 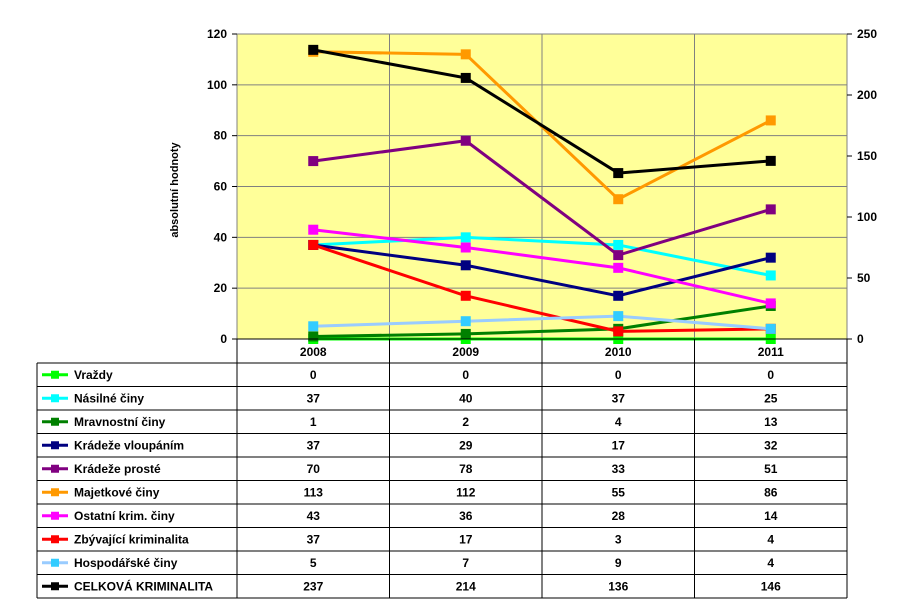 I want to click on right-tick-label: 100, so click(x=867, y=217).